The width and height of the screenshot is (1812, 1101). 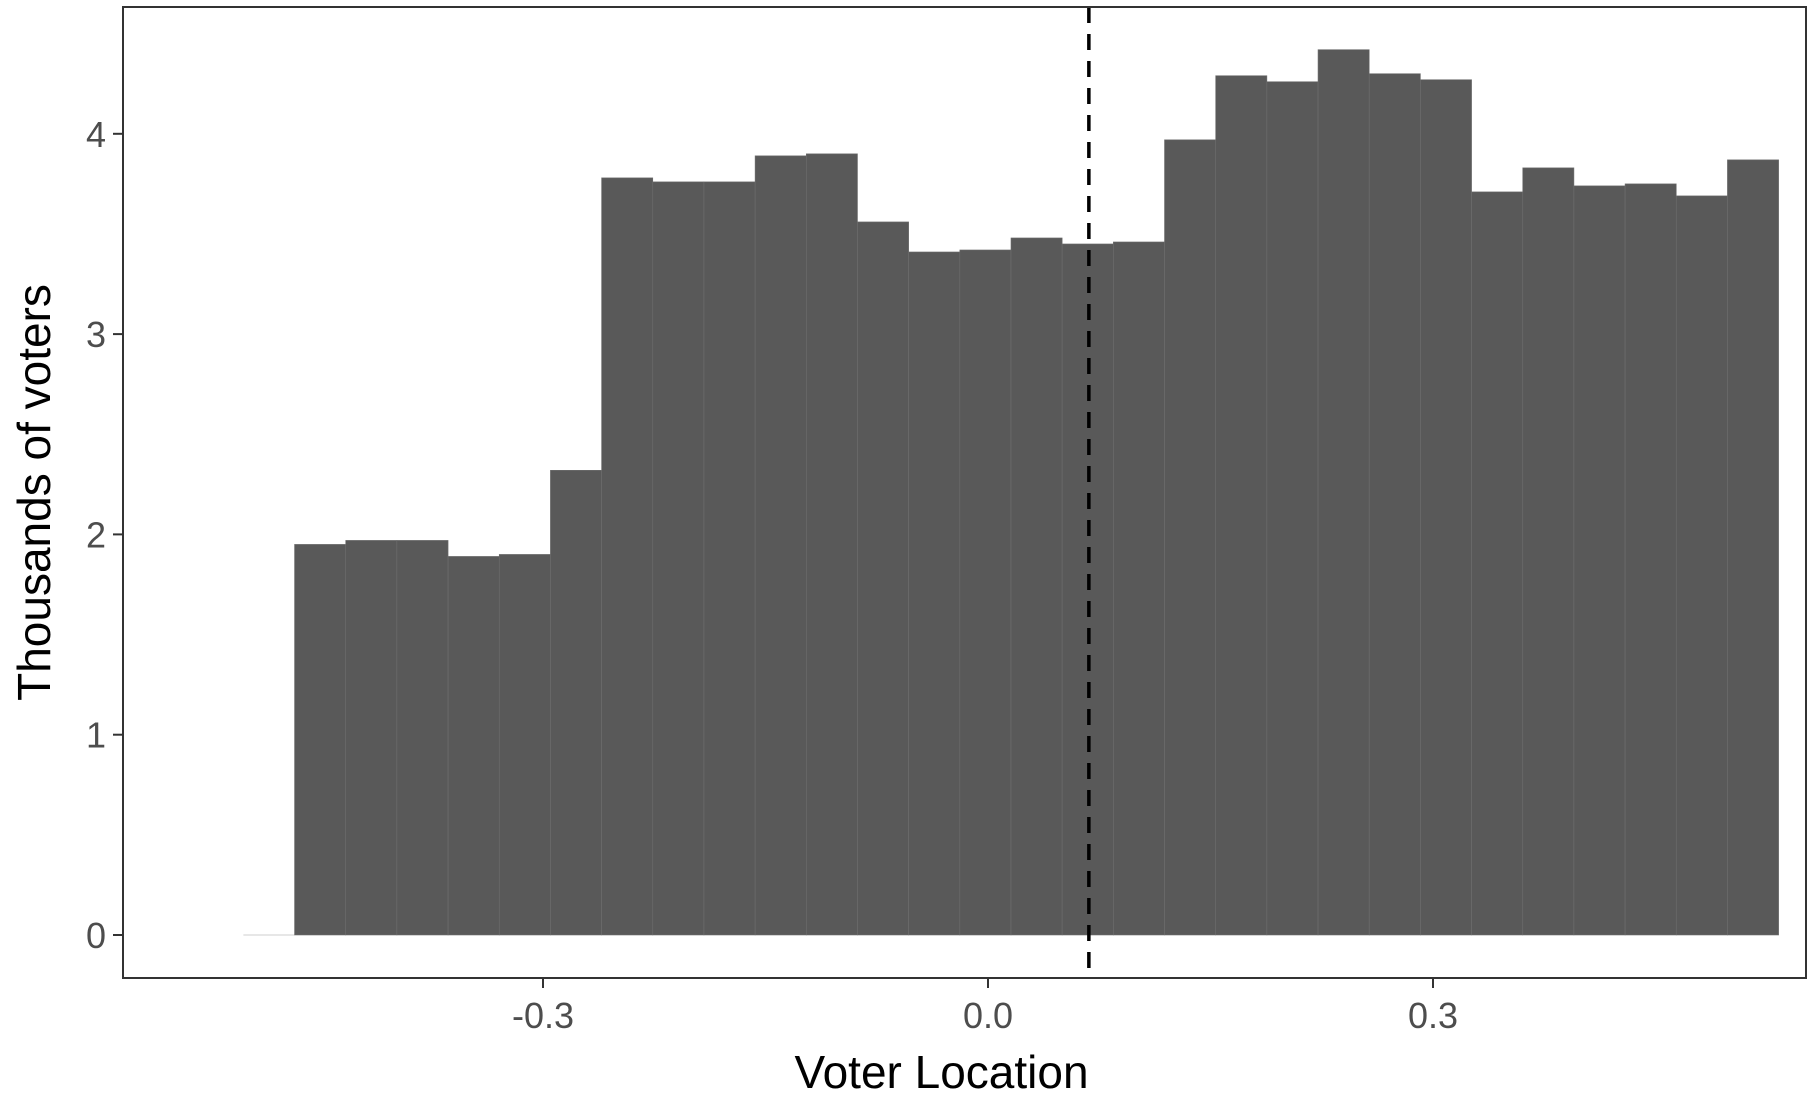 What do you see at coordinates (941, 1071) in the screenshot?
I see `x-axis-title: Voter Location` at bounding box center [941, 1071].